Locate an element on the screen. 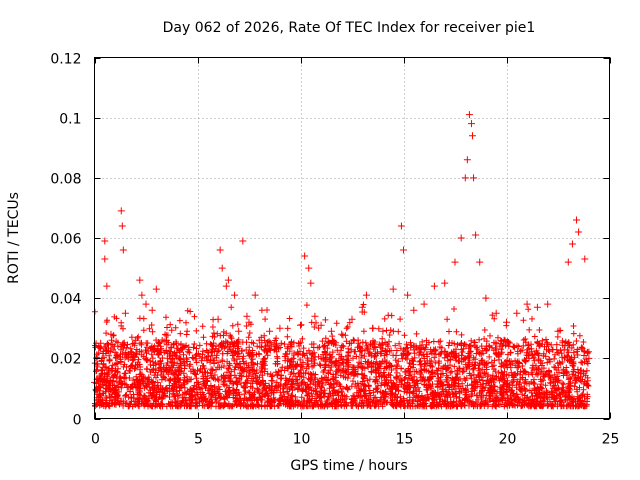 The image size is (640, 480). y-tick-label: 0 is located at coordinates (77, 421).